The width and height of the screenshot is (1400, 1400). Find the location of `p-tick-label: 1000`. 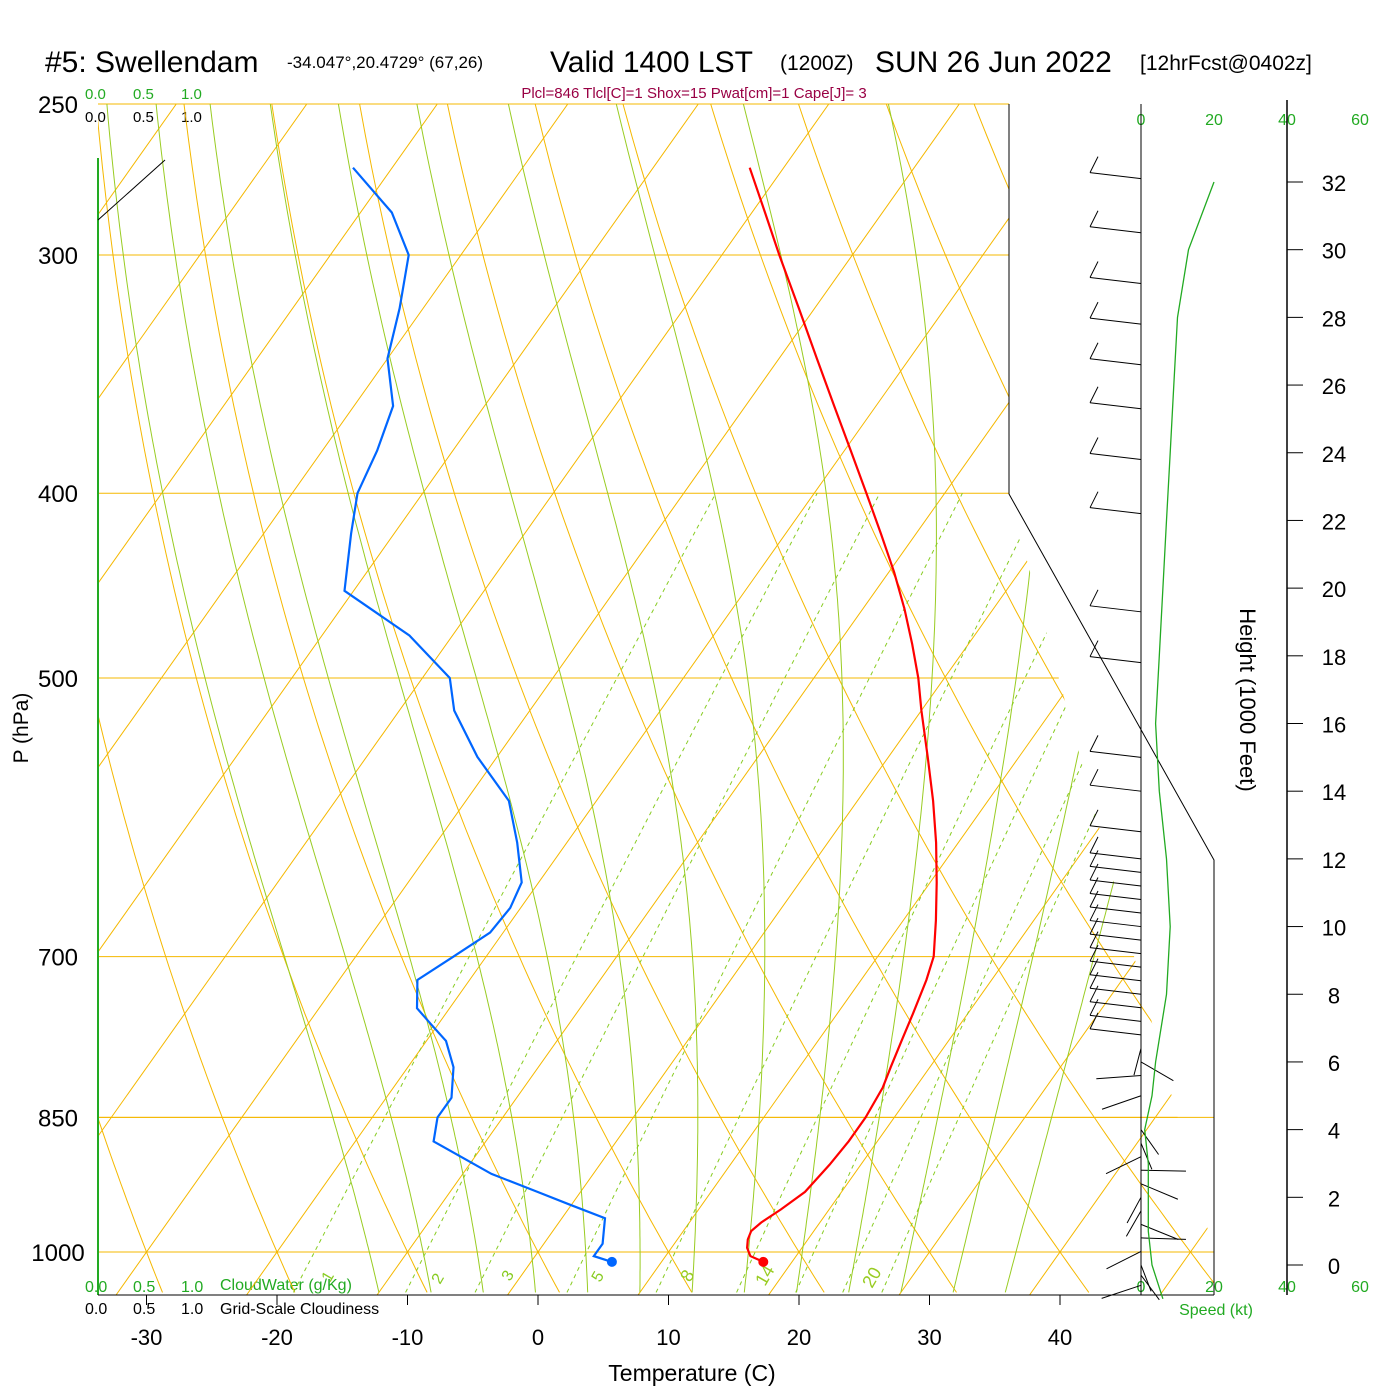

p-tick-label: 1000 is located at coordinates (57, 1253).